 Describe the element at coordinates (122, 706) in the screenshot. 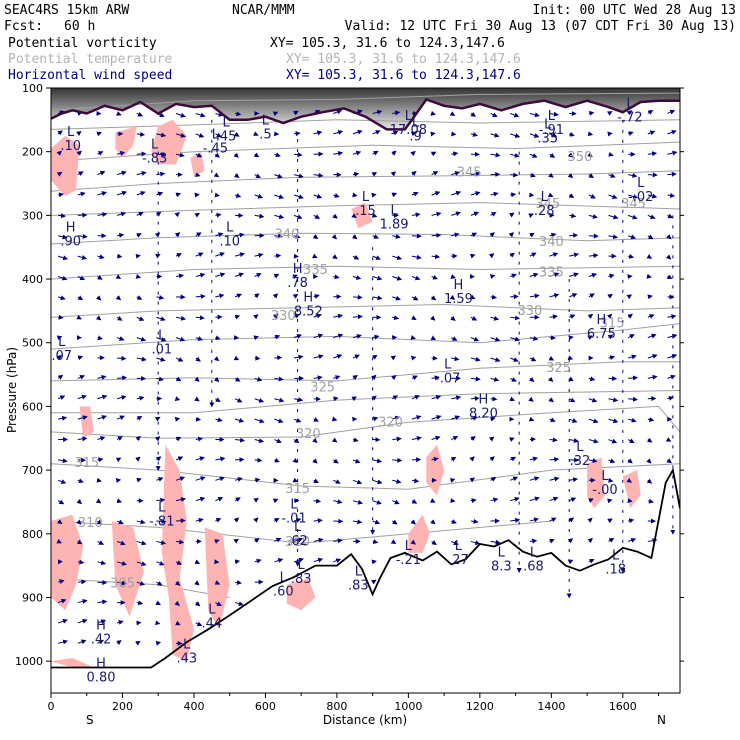

I see `x-tick-label: 200` at that location.